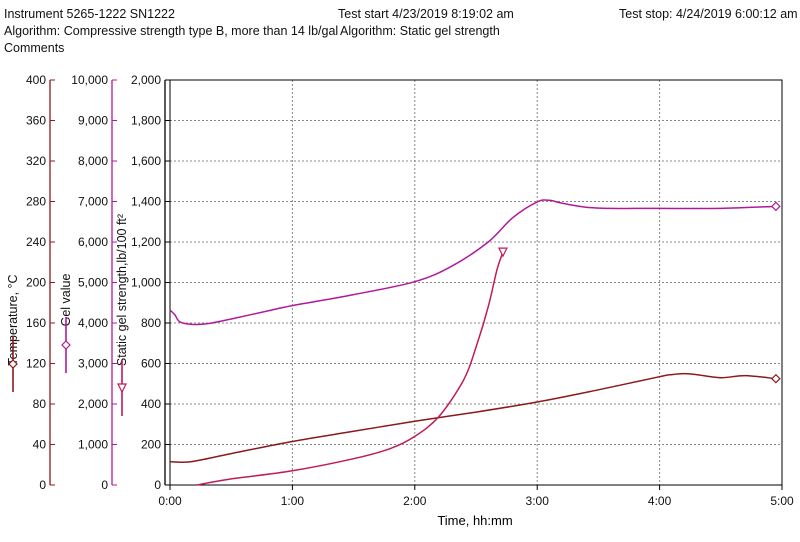 The width and height of the screenshot is (800, 542). Describe the element at coordinates (151, 323) in the screenshot. I see `y-tick-label: 800` at that location.